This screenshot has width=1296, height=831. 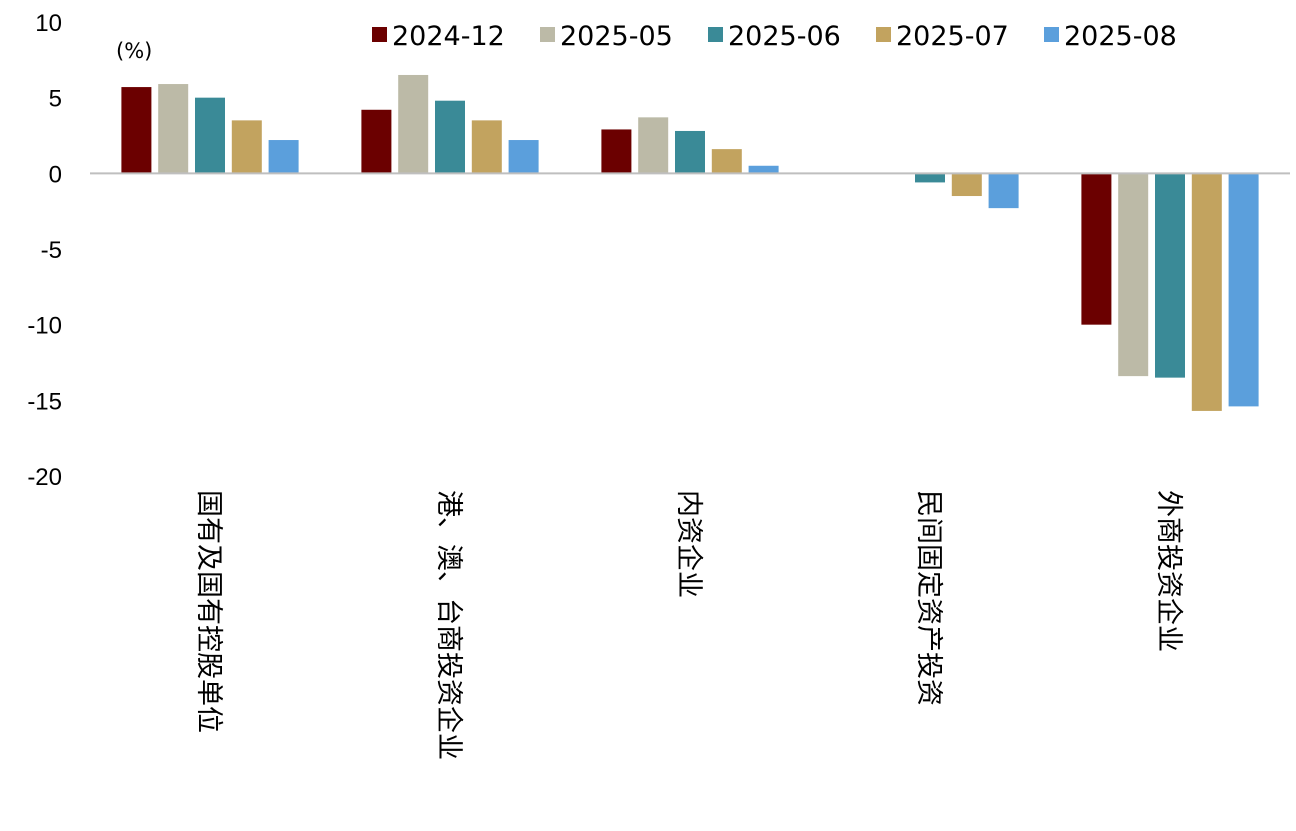 I want to click on y-axis: 10 5 0 -5 -10 -15 -20, so click(x=44, y=250).